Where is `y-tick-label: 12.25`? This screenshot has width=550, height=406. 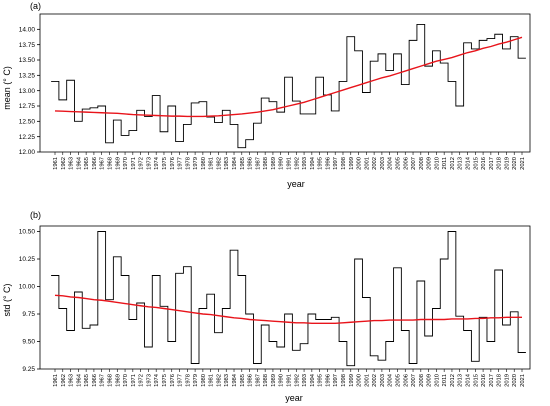 y-tick-label: 12.25 is located at coordinates (27, 137).